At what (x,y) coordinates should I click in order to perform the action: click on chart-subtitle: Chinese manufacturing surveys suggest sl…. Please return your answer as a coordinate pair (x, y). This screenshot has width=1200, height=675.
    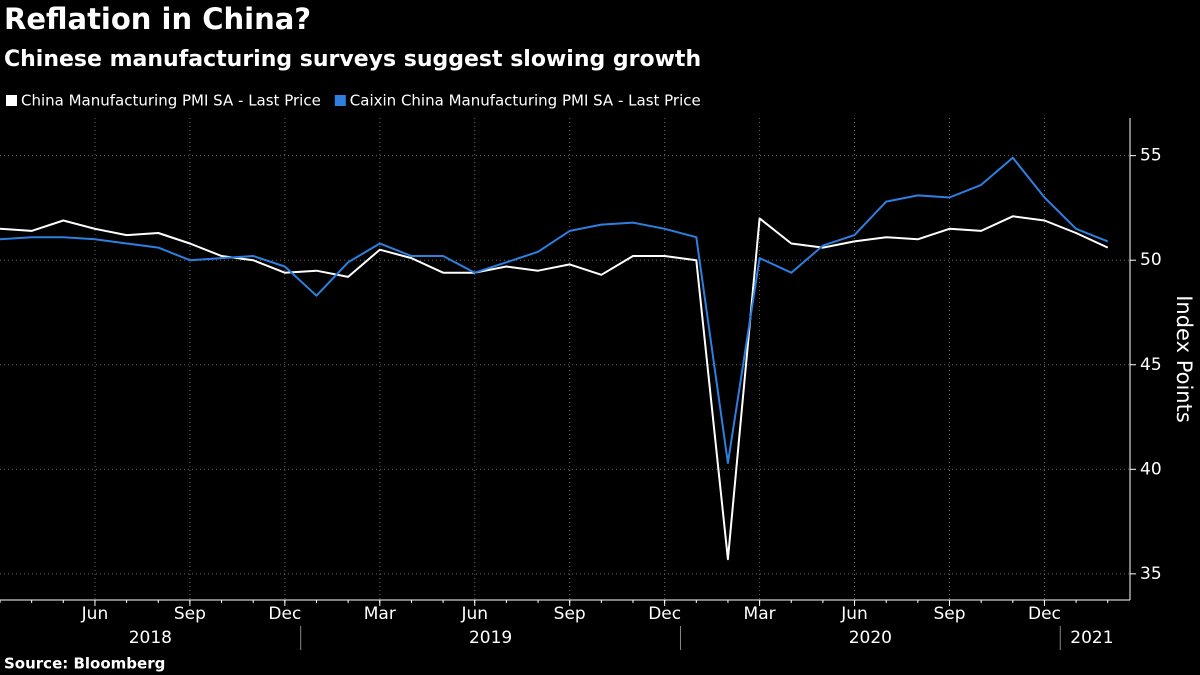
    Looking at the image, I should click on (352, 59).